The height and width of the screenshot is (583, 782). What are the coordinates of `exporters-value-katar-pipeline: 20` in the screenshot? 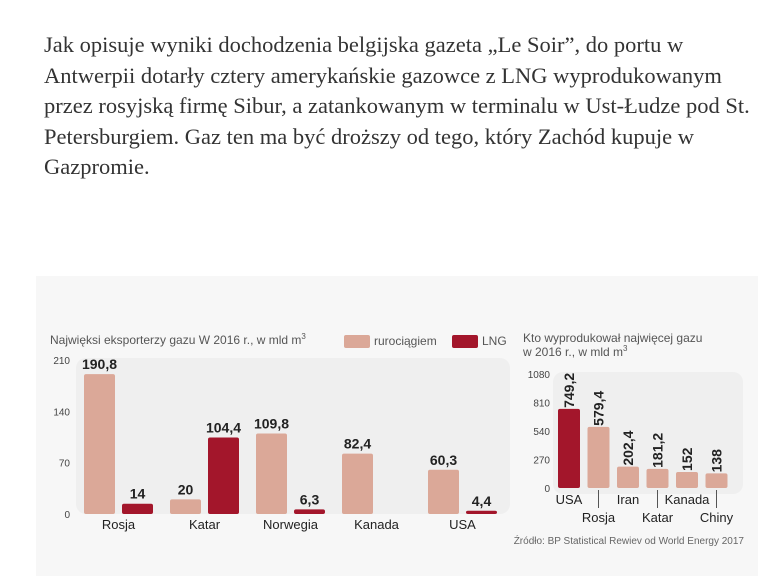 It's located at (186, 489).